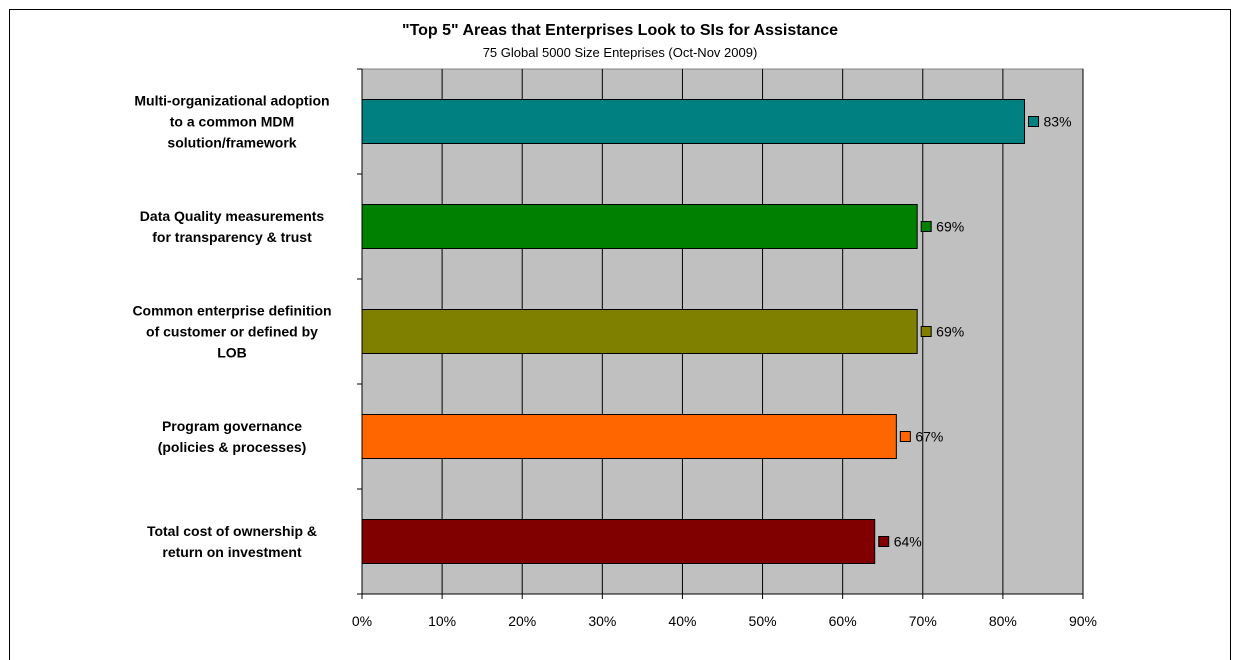 Image resolution: width=1240 pixels, height=660 pixels. Describe the element at coordinates (362, 621) in the screenshot. I see `x-tick-label: 0%` at that location.